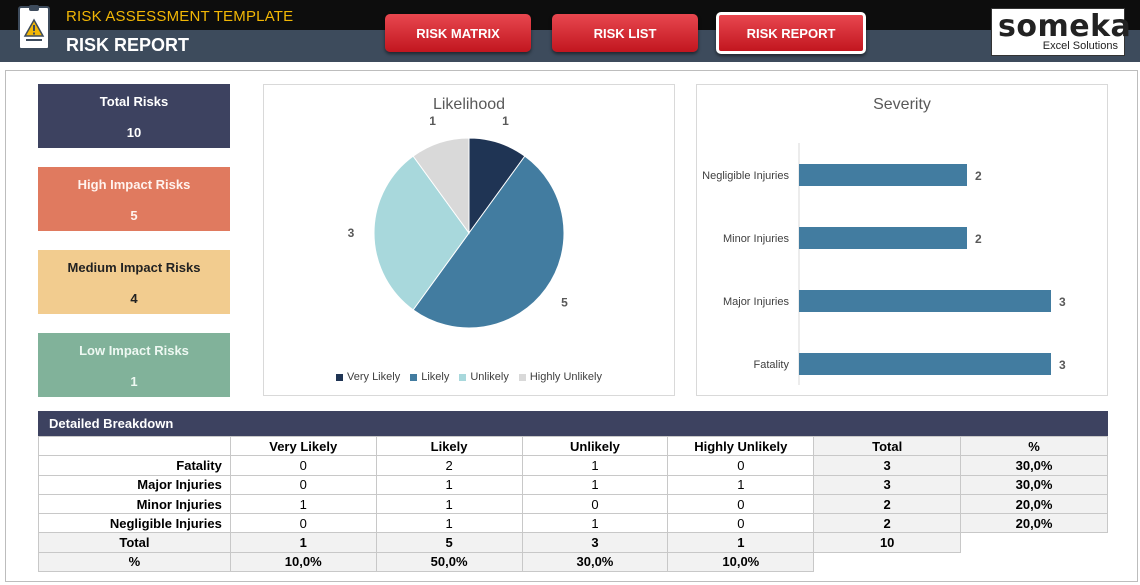 Image resolution: width=1140 pixels, height=585 pixels. I want to click on low-impact-card: Low Impact Risks 1, so click(134, 365).